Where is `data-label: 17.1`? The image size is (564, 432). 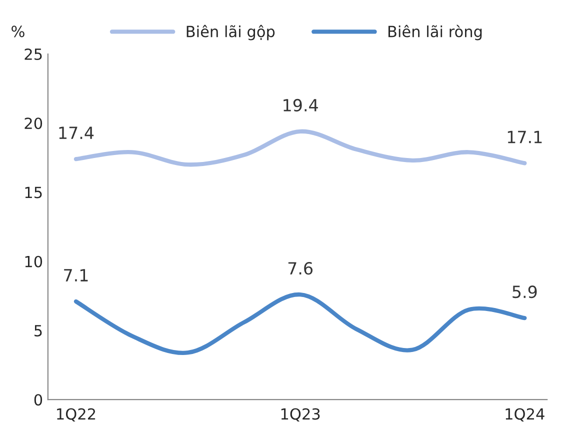 data-label: 17.1 is located at coordinates (525, 137).